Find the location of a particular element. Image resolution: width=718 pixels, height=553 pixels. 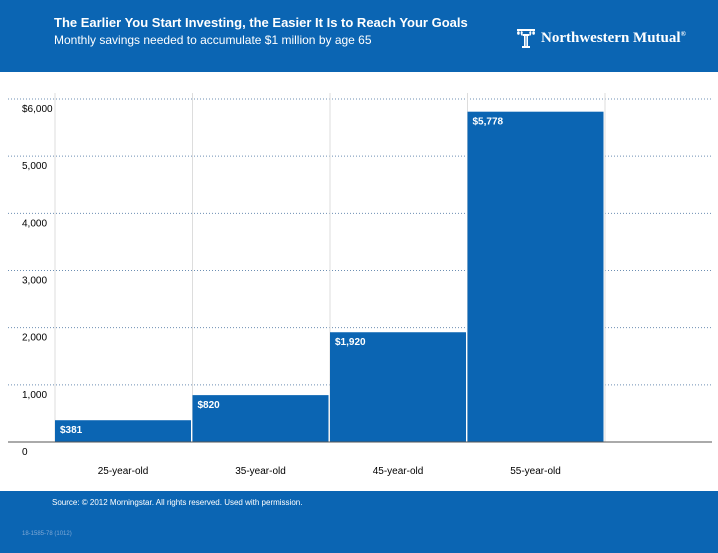

logo-icon is located at coordinates (526, 38).